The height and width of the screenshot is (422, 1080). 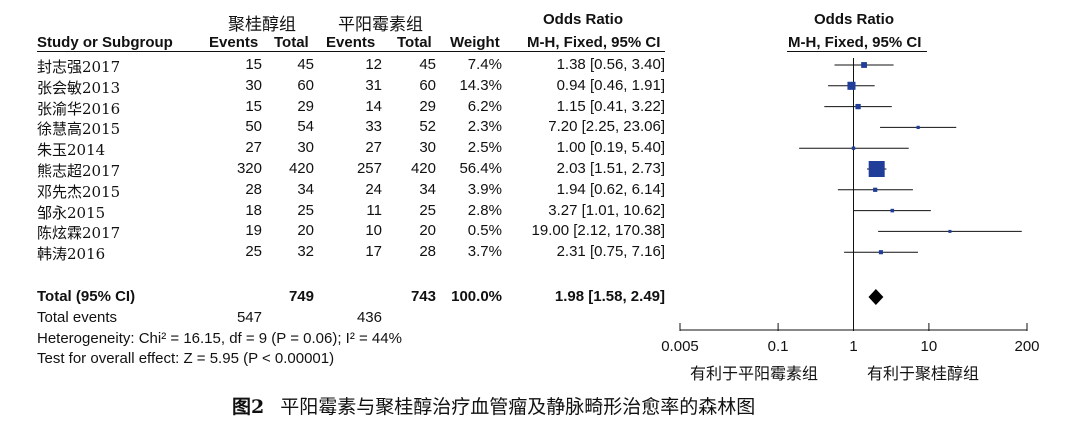 I want to click on total-header-treatment: Total, so click(x=291, y=42).